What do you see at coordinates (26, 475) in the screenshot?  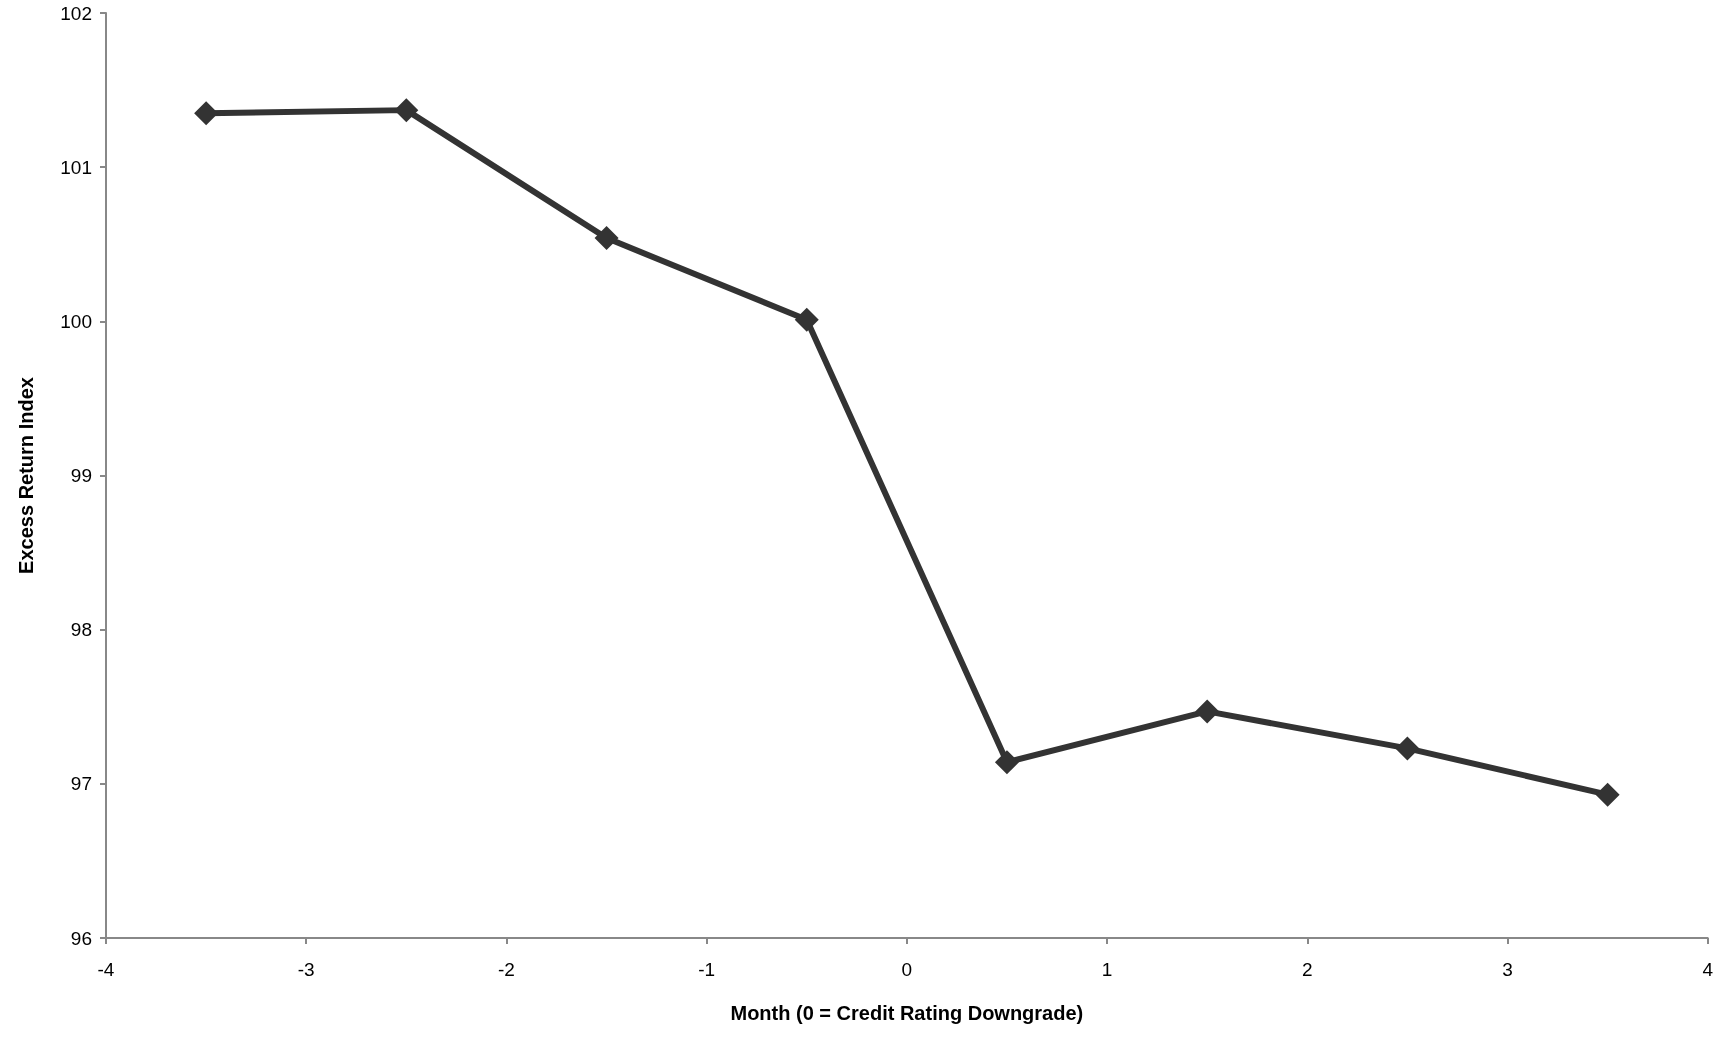 I see `y-axis-title: Excess Return Index` at bounding box center [26, 475].